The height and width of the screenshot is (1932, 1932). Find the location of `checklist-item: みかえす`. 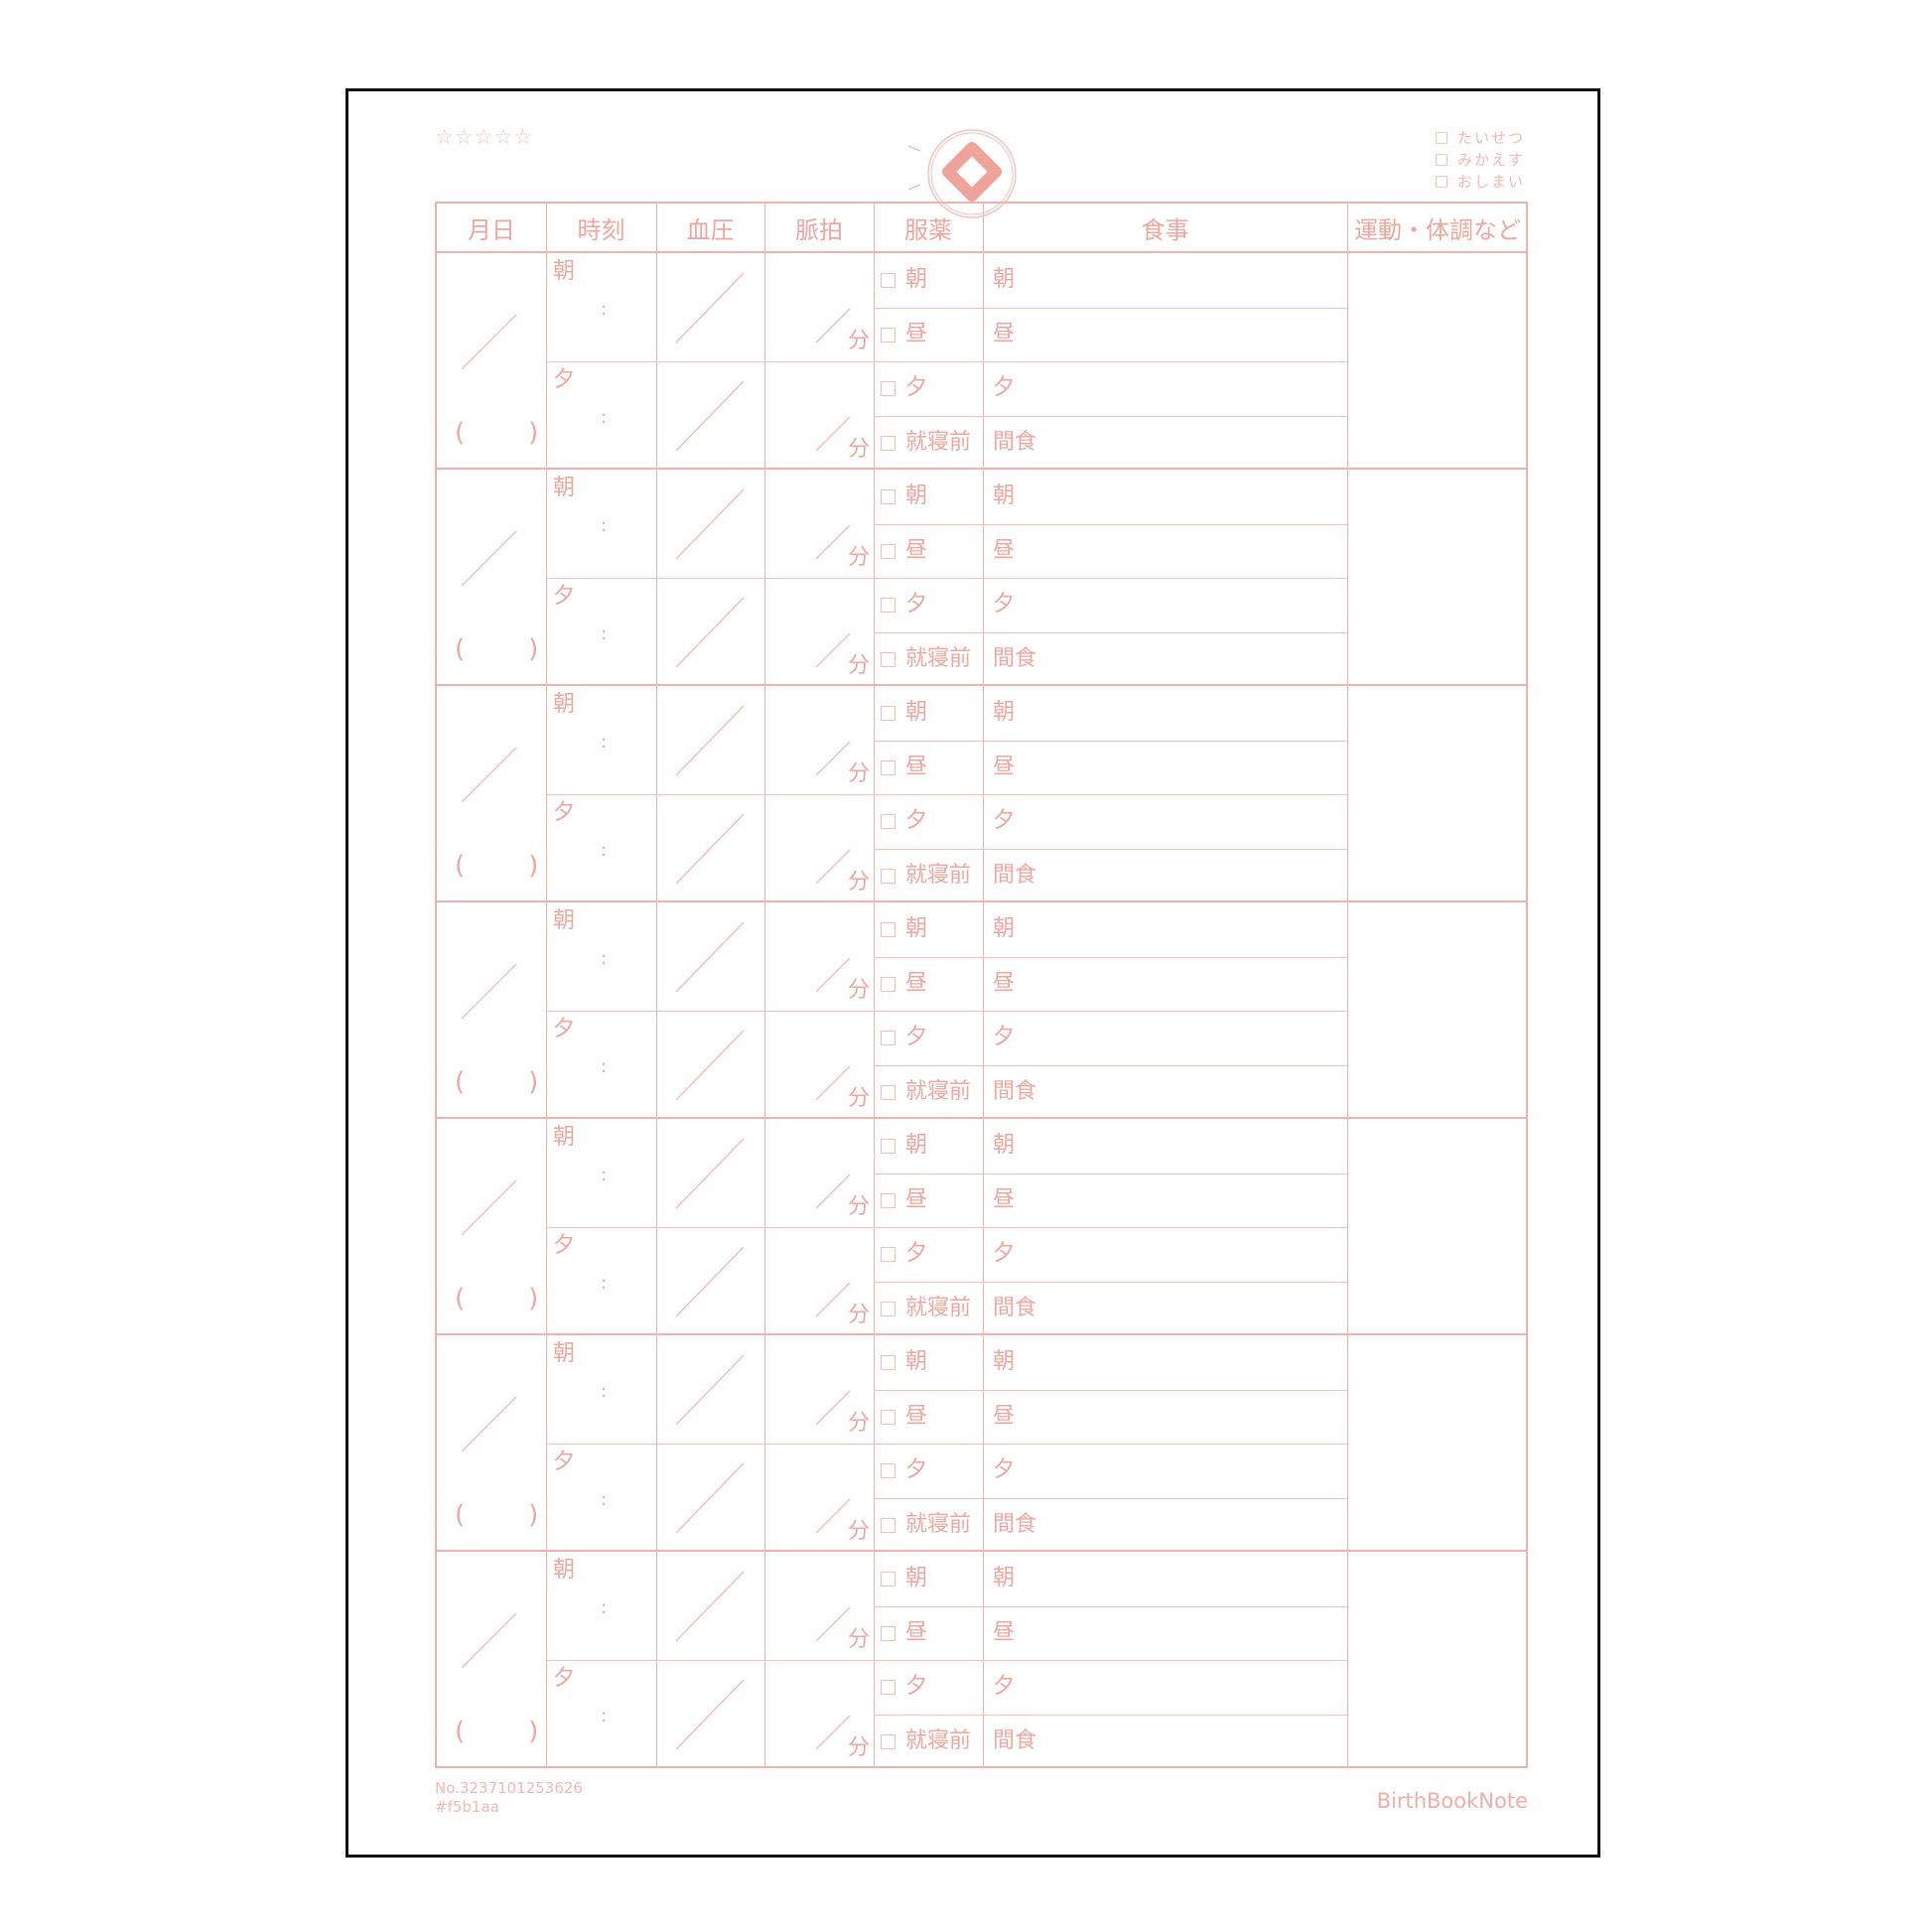

checklist-item: みかえす is located at coordinates (1480, 160).